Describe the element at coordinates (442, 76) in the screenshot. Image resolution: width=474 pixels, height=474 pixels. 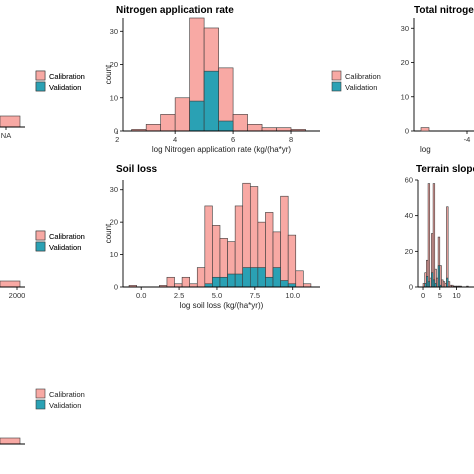
I see `total-nitrogen-plot` at that location.